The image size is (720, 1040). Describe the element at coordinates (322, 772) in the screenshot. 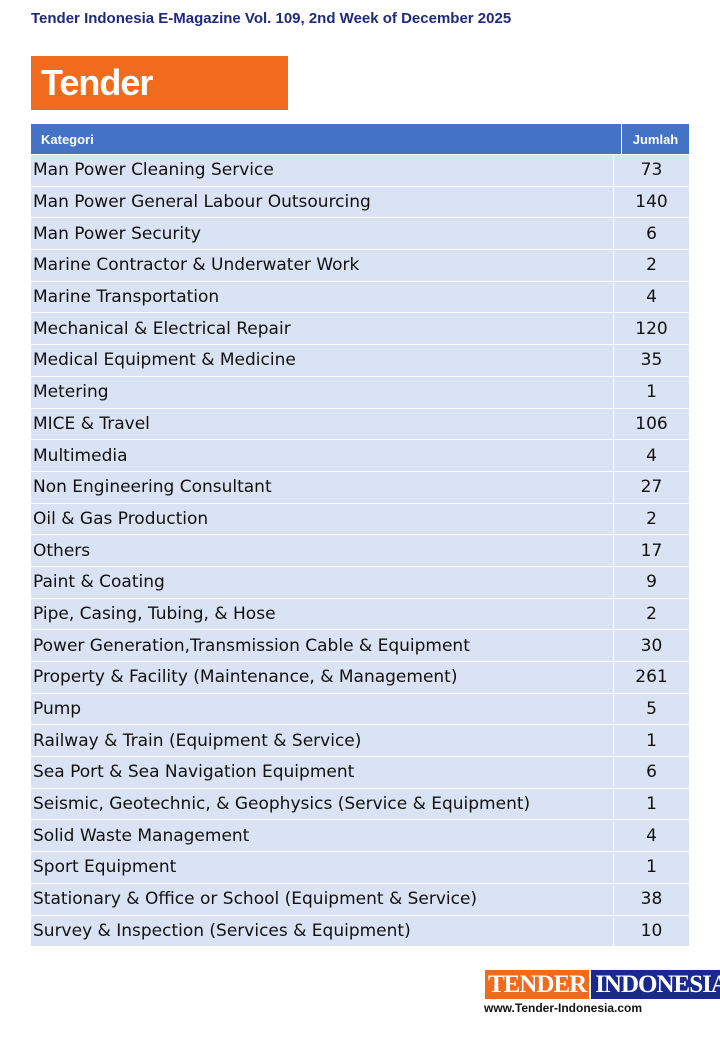

I see `category-cell: Sea Port & Sea Navigation Equipment` at that location.